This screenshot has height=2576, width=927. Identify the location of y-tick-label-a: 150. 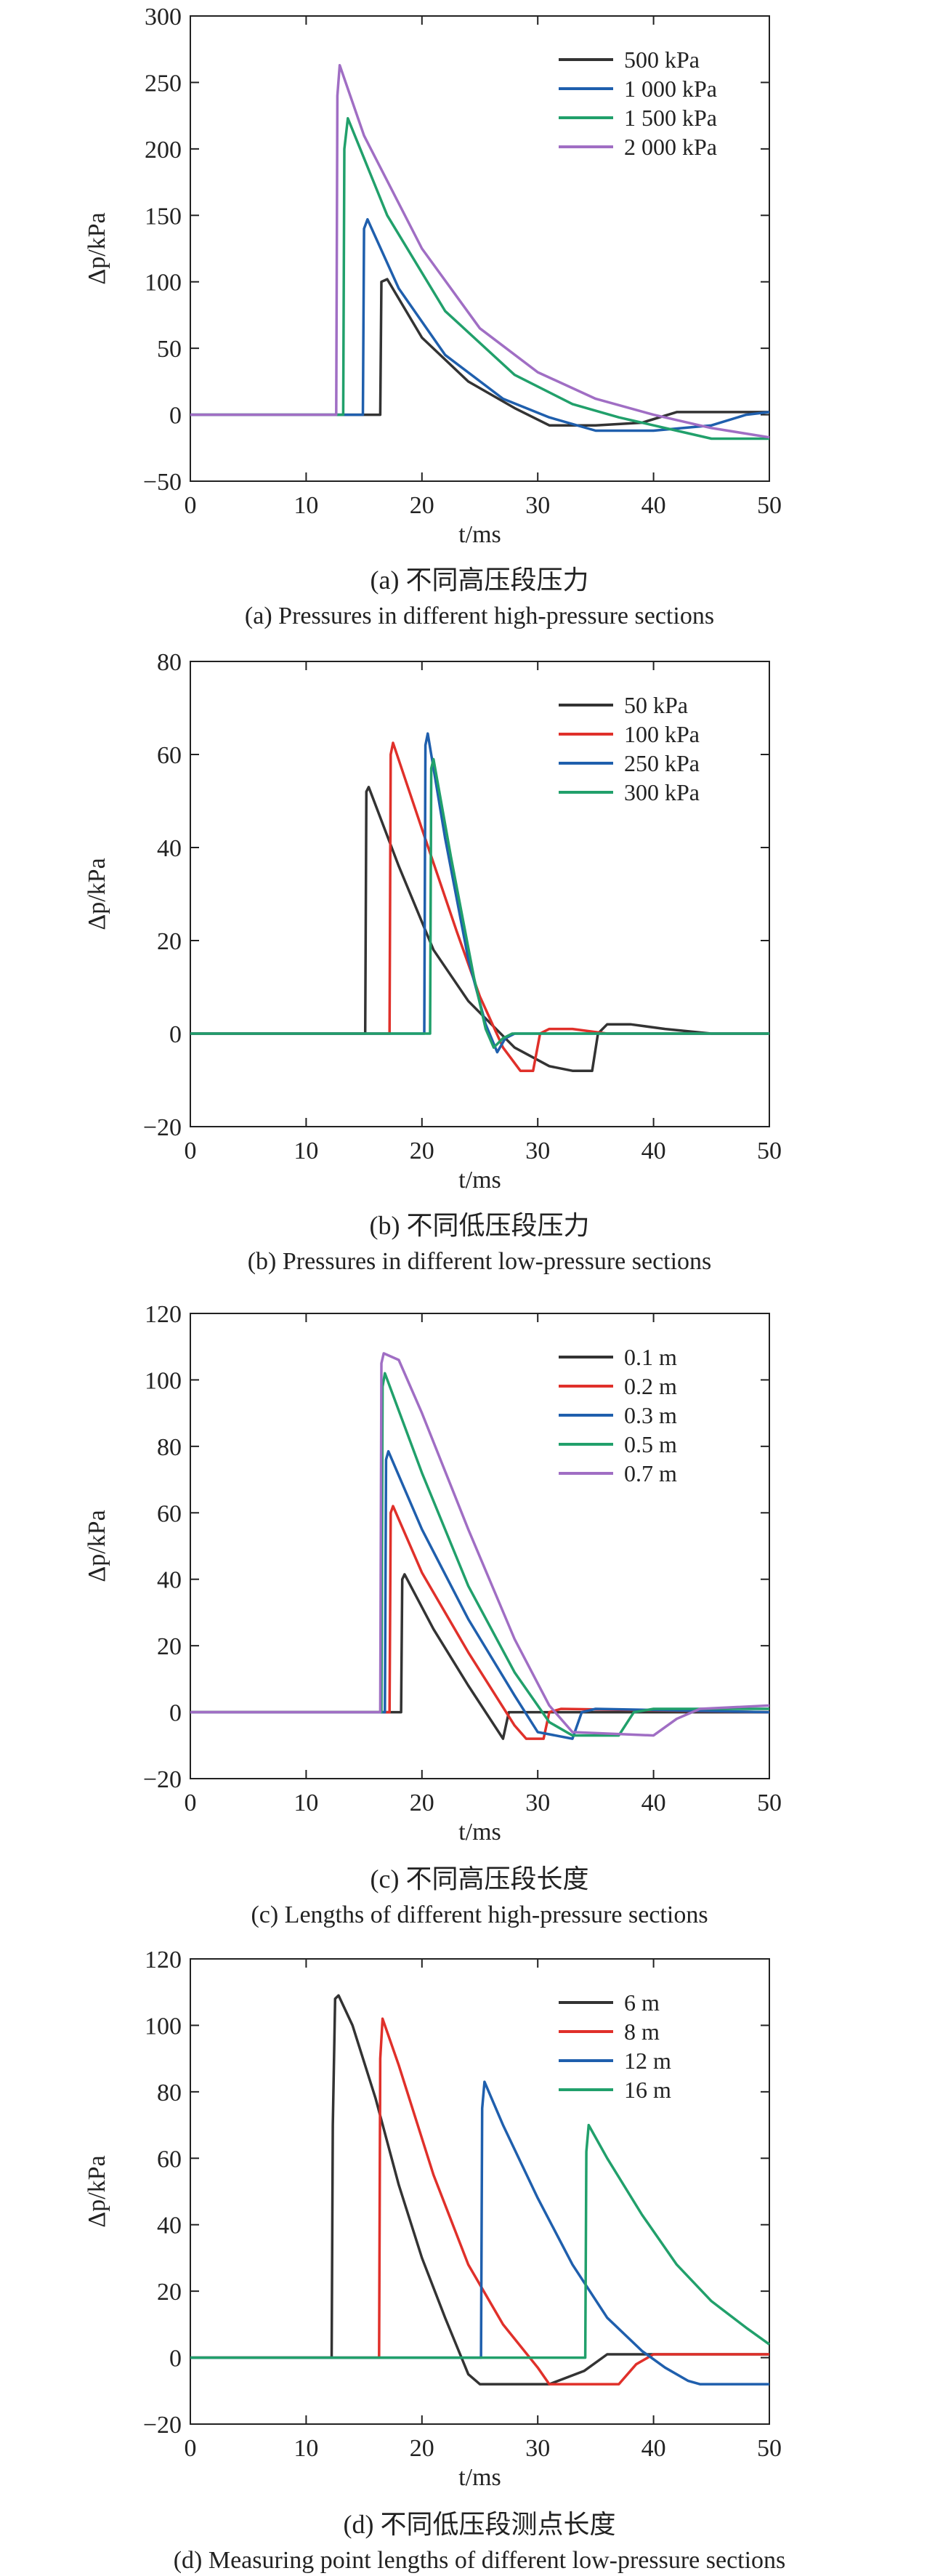
(163, 216).